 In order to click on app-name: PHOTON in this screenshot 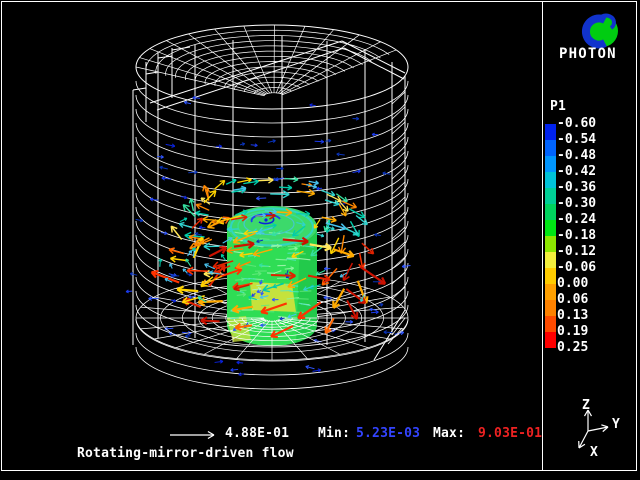, I will do `click(588, 54)`.